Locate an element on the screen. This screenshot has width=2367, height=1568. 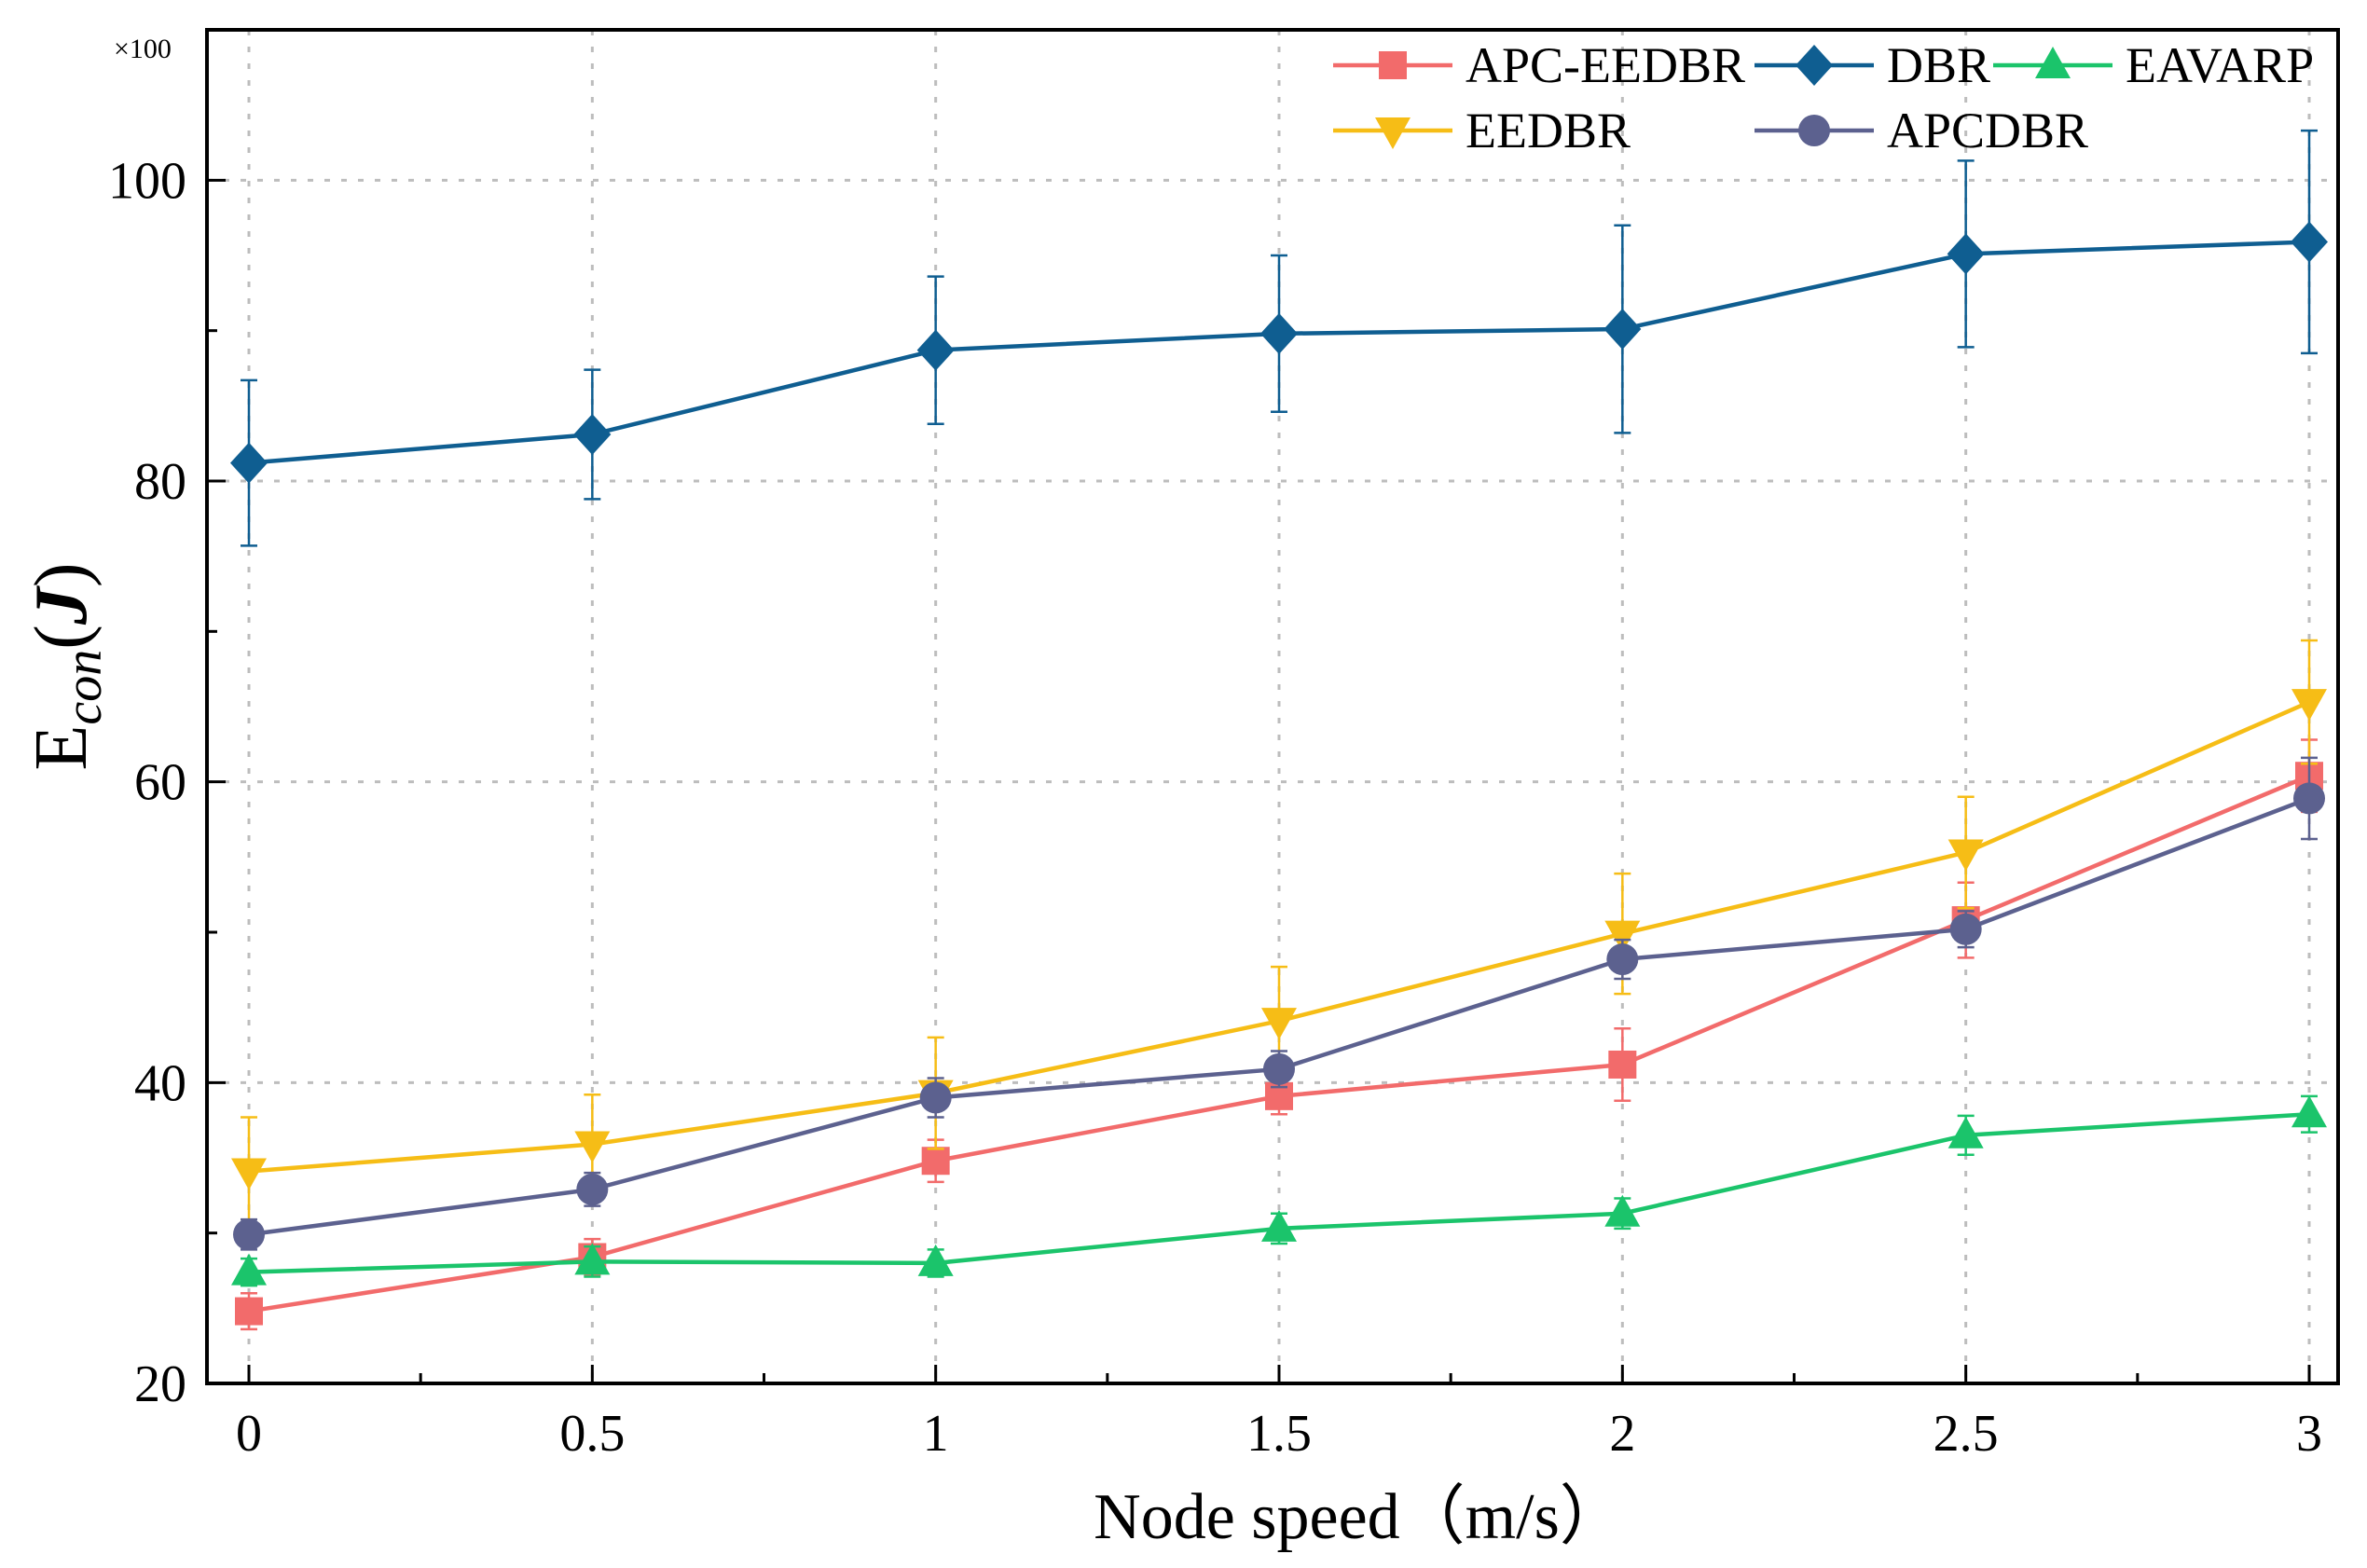
y-tick-label: 40 is located at coordinates (160, 1083).